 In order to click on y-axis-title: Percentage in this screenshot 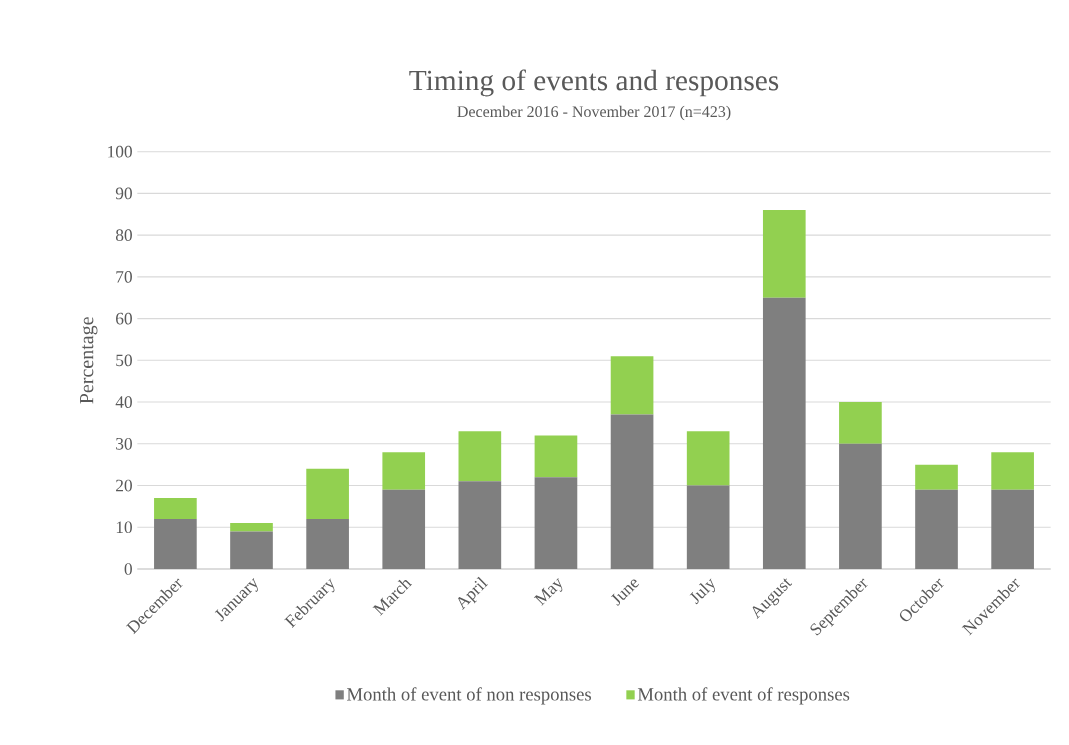, I will do `click(89, 360)`.